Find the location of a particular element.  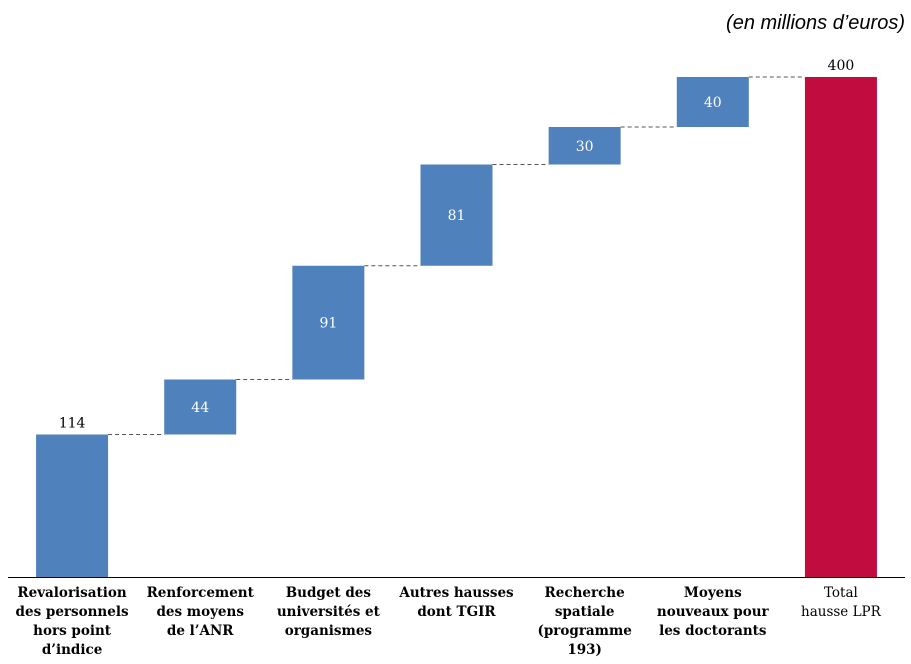

value-label-5: 30 is located at coordinates (585, 147).